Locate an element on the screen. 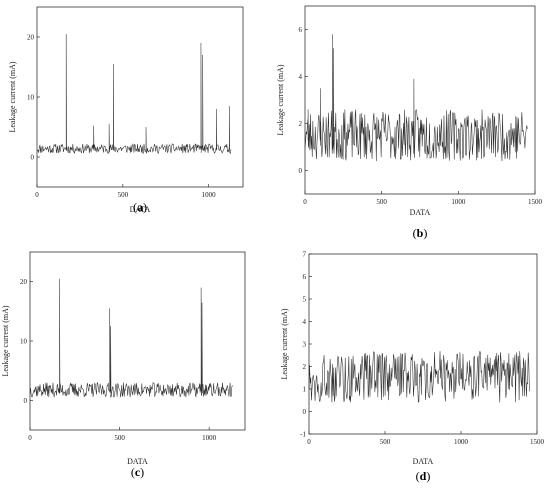  y-tick-label: 3 is located at coordinates (305, 345).